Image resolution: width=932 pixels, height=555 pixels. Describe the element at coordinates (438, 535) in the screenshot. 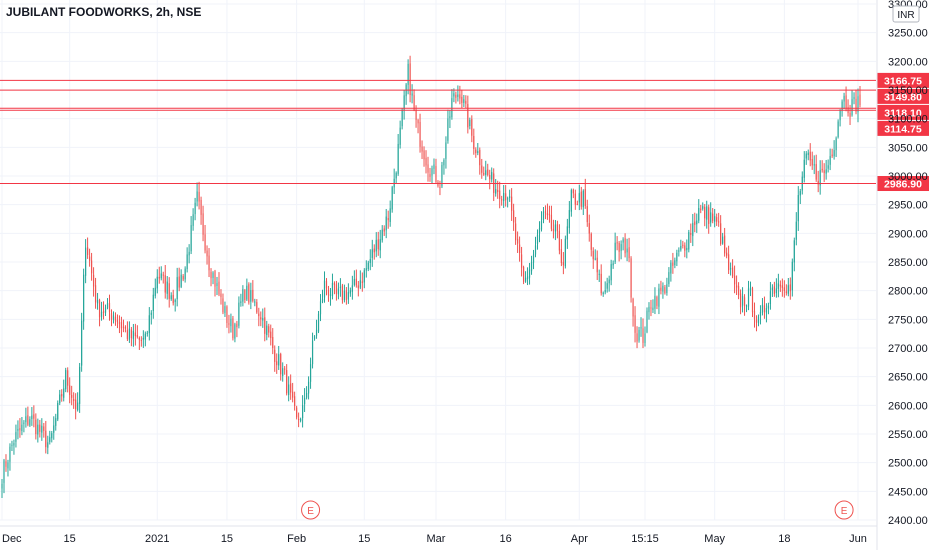

I see `time-axis: Dec 15 2021 15 Feb 15 Mar 16 Apr 15:15 May 18 Jun` at that location.